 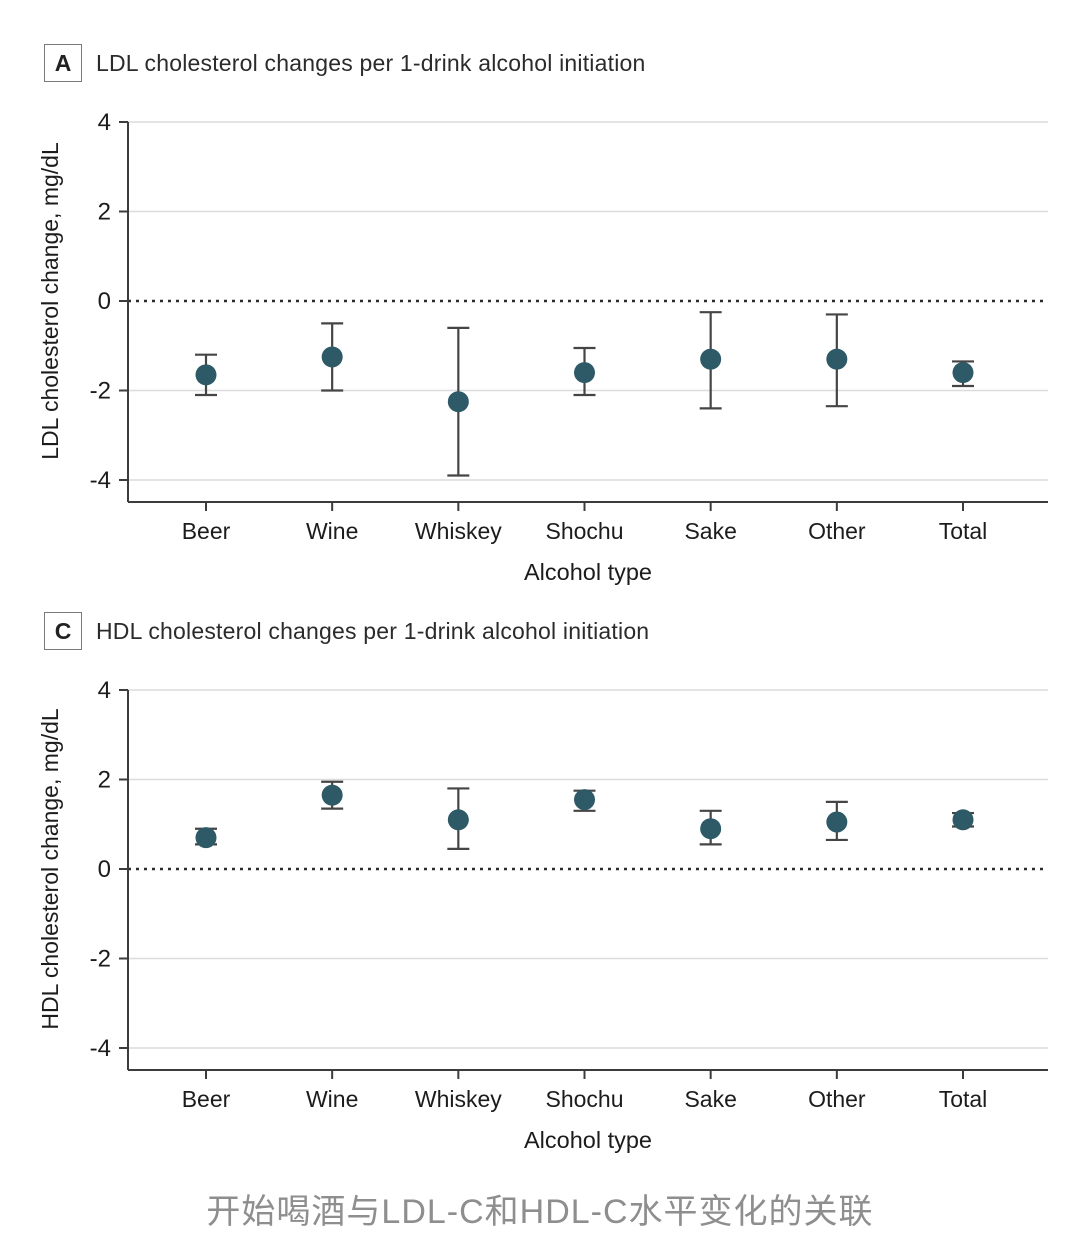 I want to click on panel-a-label: A, so click(x=63, y=62).